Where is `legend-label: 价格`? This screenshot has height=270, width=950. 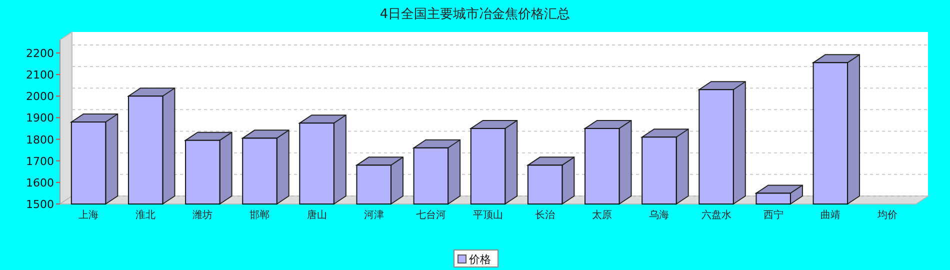 legend-label: 价格 is located at coordinates (479, 259).